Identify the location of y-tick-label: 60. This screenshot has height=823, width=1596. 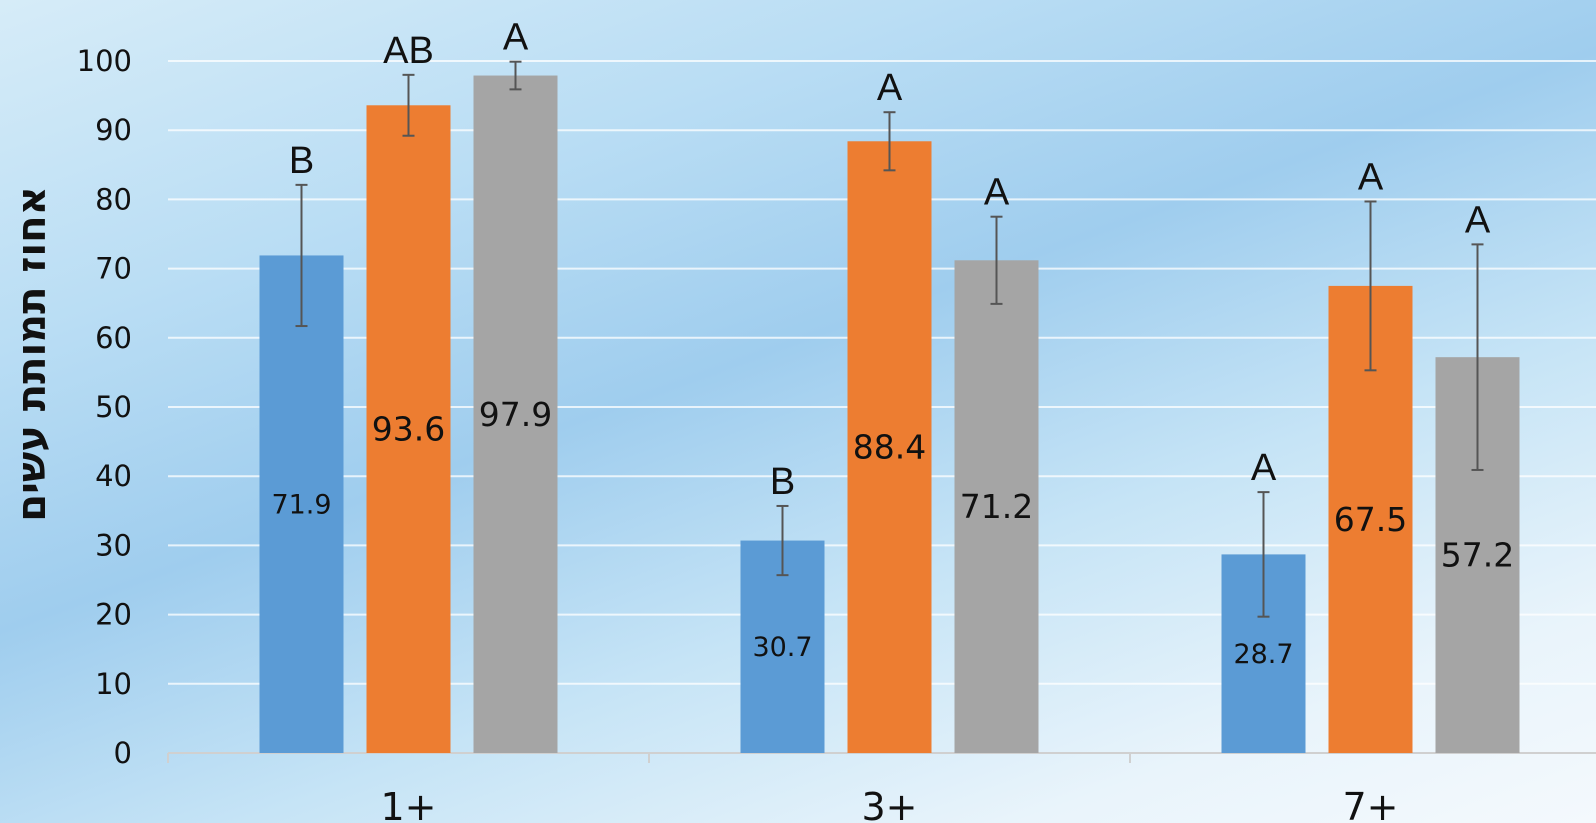
(113, 338).